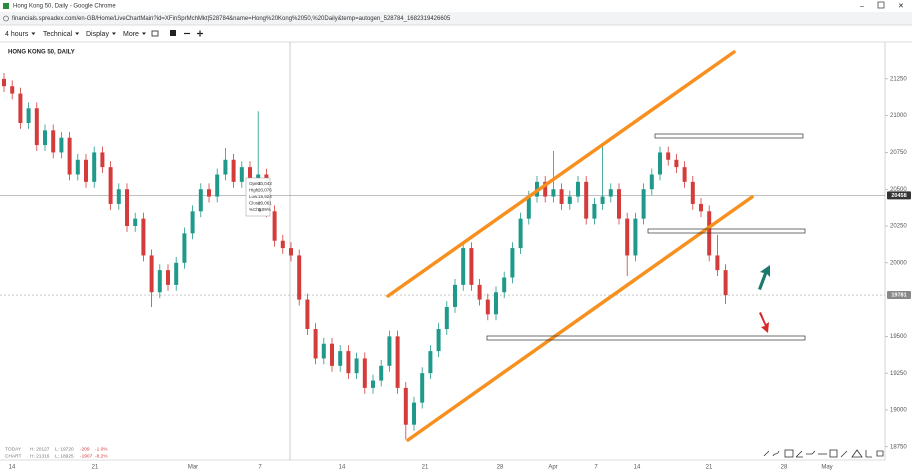 The width and height of the screenshot is (912, 475). I want to click on tool-triangle, so click(857, 453).